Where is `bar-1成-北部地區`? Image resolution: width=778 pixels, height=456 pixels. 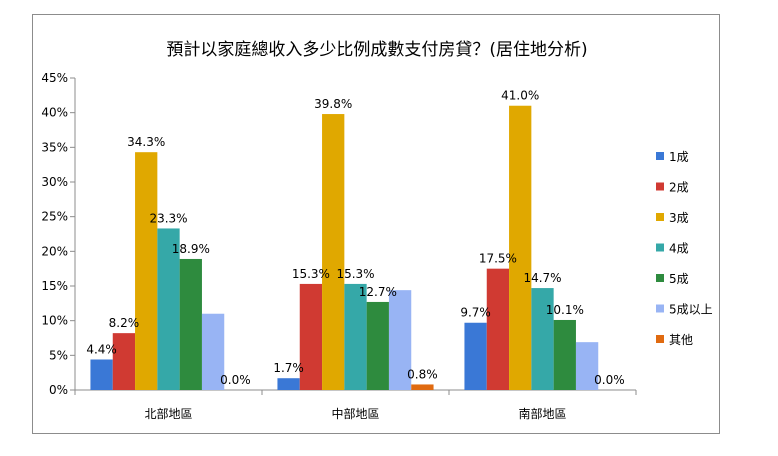 bar-1成-北部地區 is located at coordinates (101, 374).